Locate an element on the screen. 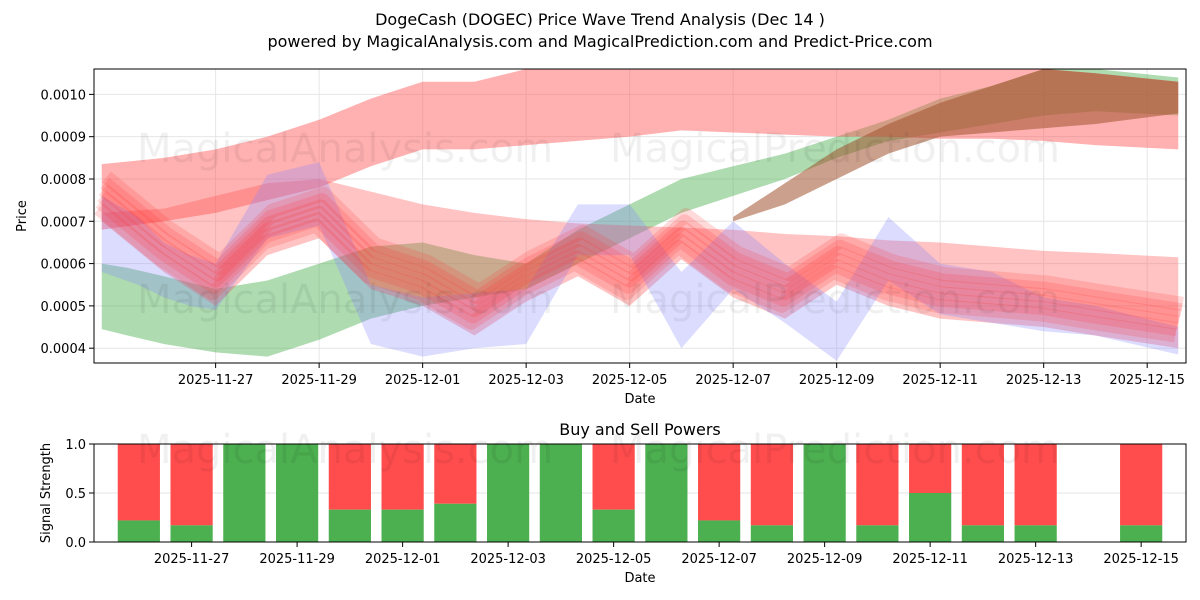  signal-x-tick-3: 2025-12-03 is located at coordinates (508, 559).